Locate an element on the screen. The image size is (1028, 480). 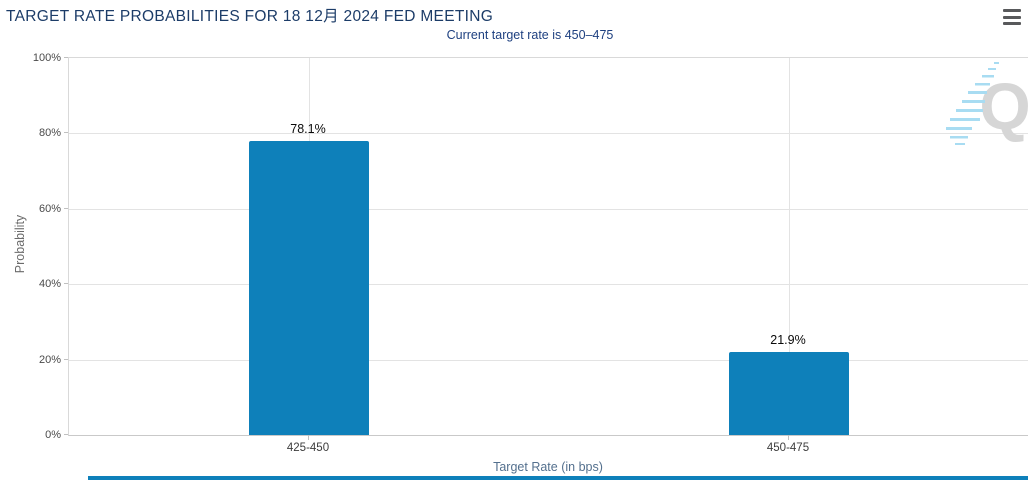
y-tick-label: 0% is located at coordinates (53, 435).